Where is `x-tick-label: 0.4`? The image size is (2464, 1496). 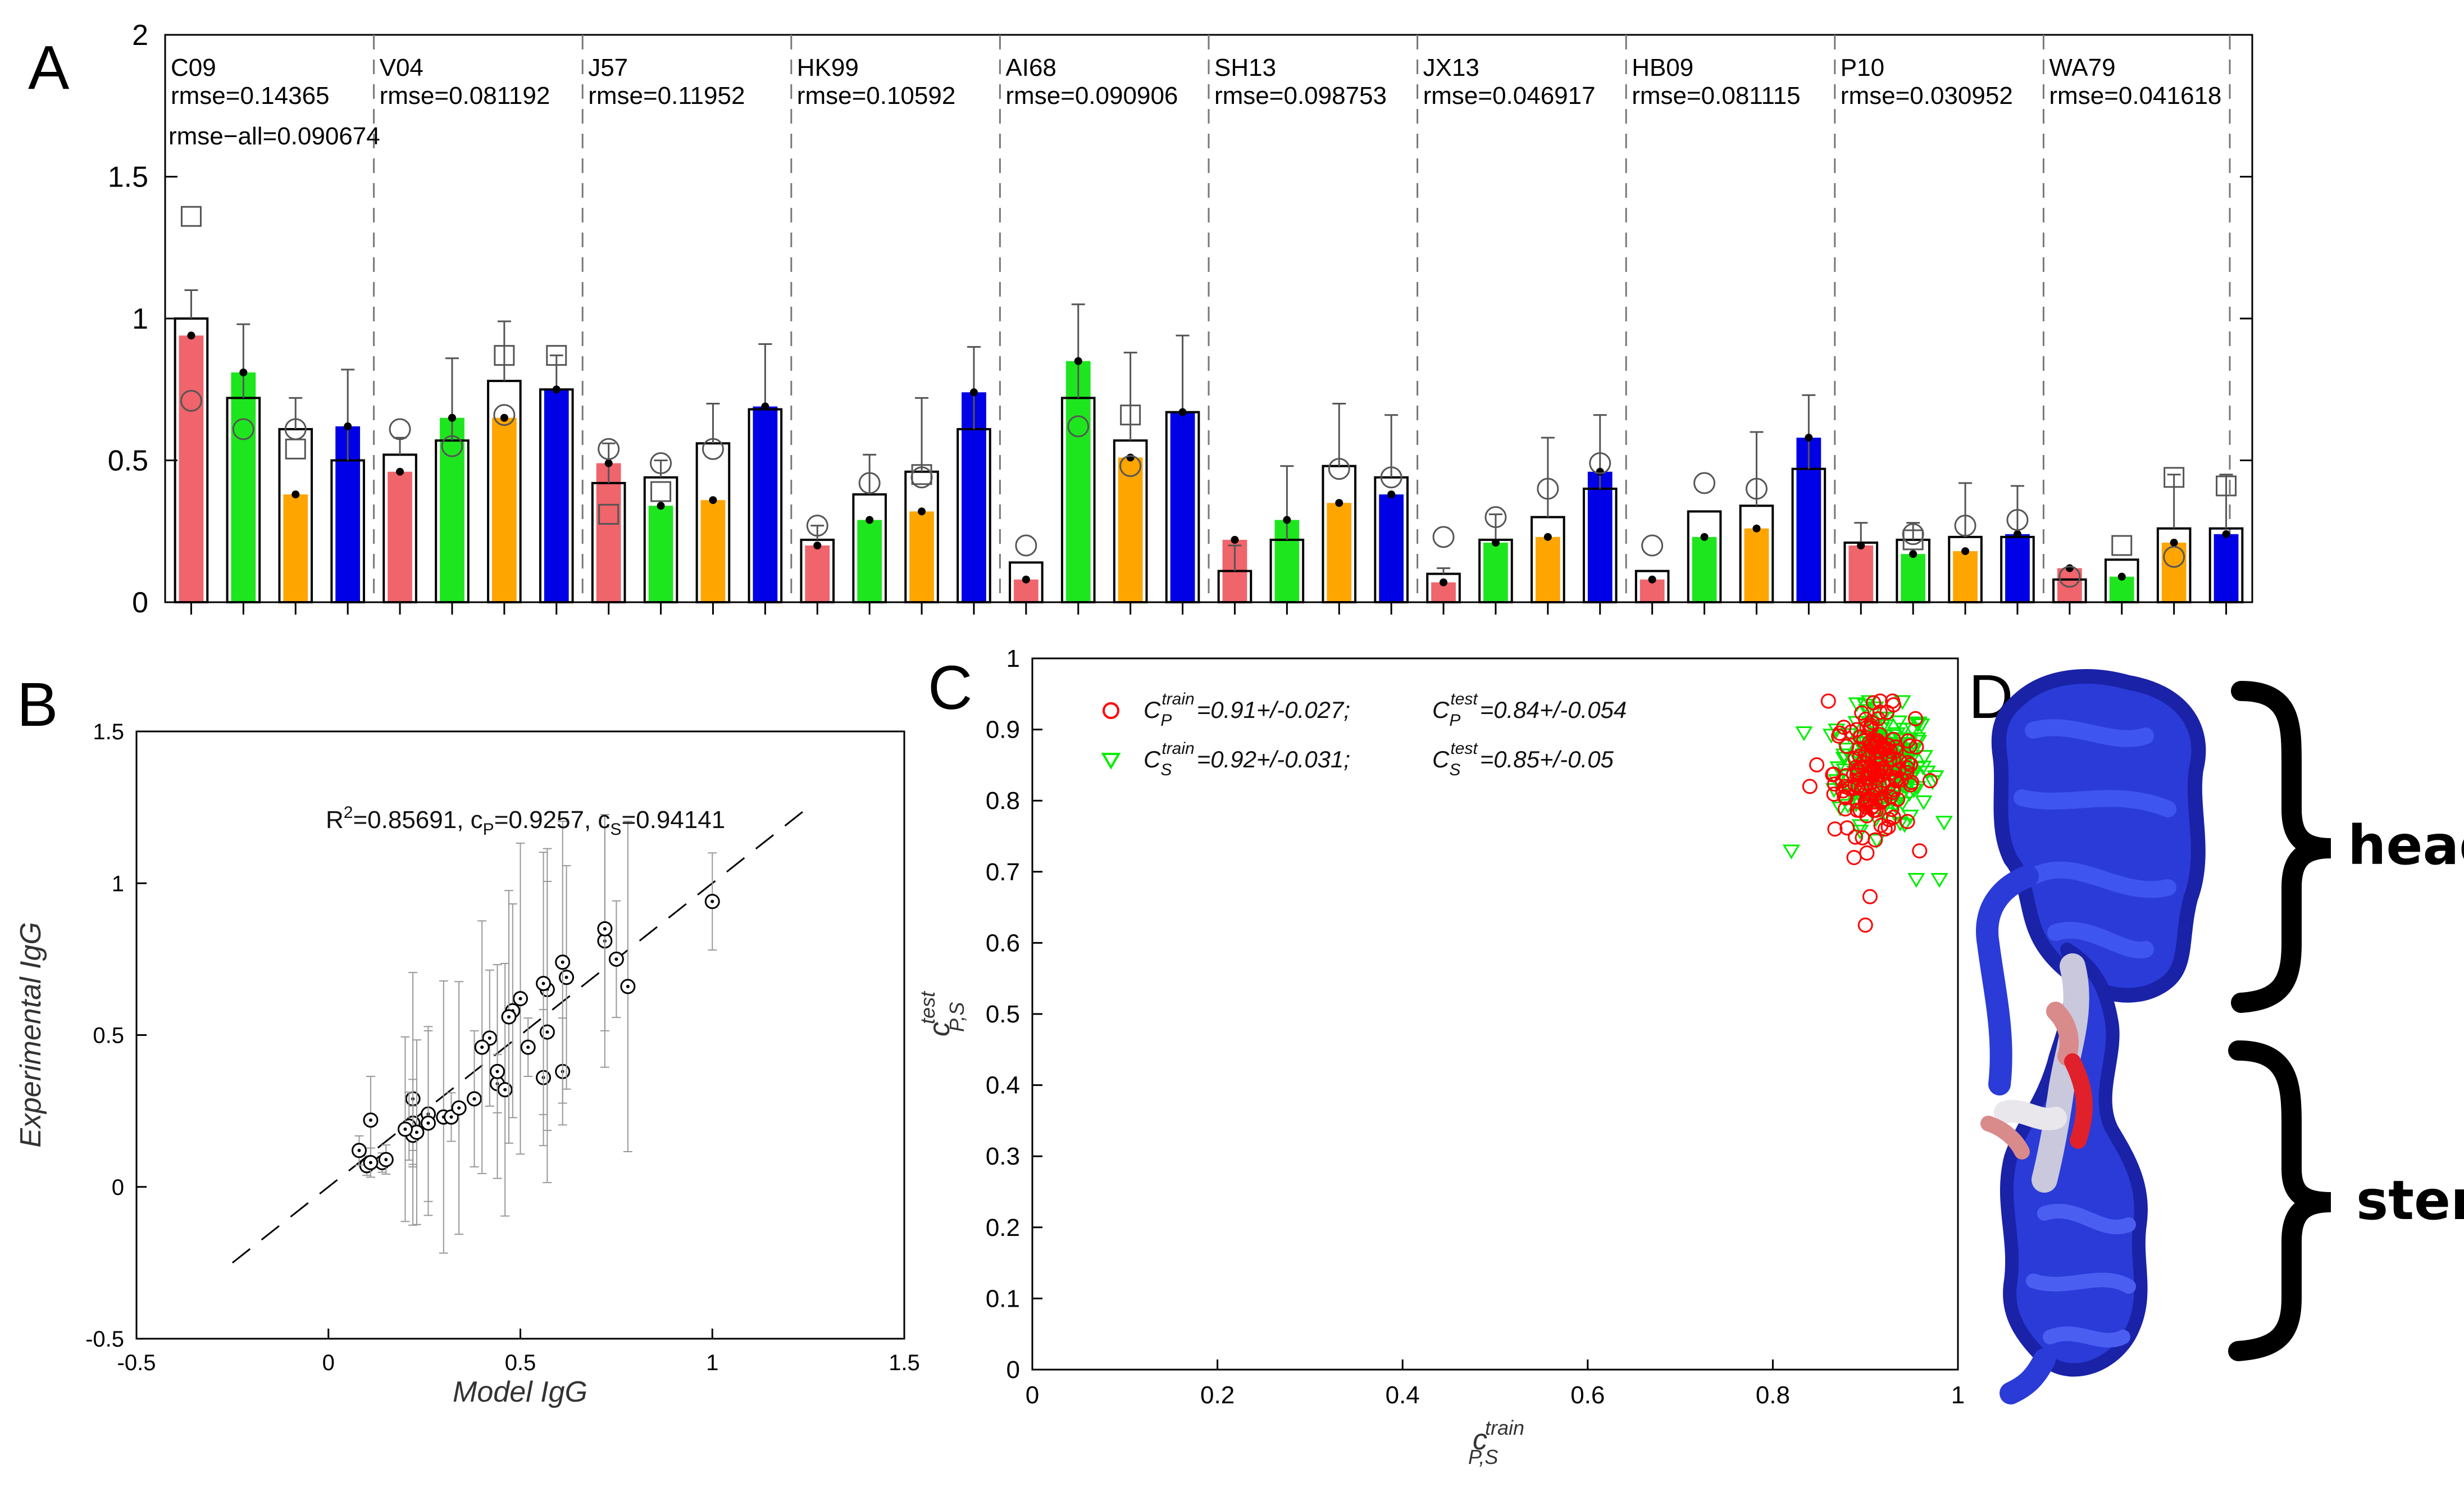
x-tick-label: 0.4 is located at coordinates (1403, 1395).